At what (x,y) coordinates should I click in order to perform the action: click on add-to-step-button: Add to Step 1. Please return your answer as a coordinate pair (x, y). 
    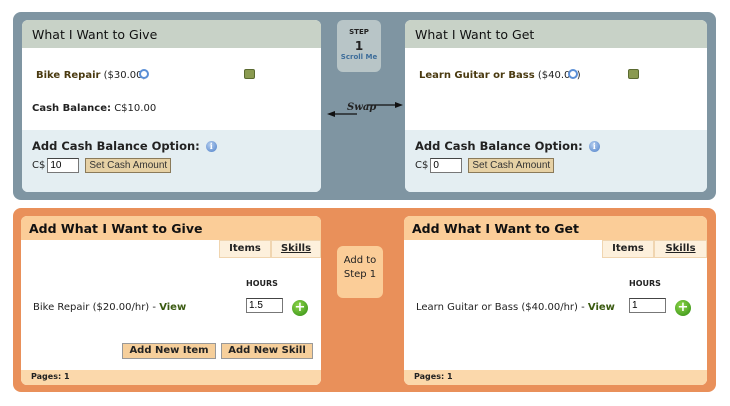
    Looking at the image, I should click on (360, 272).